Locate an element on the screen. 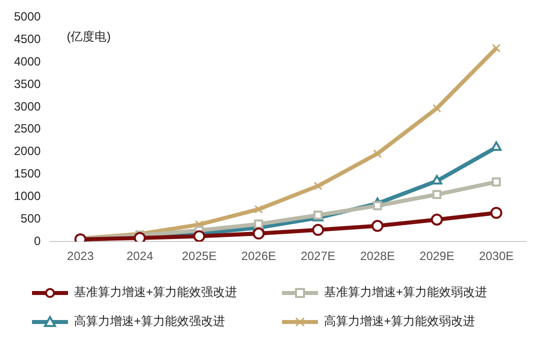 This screenshot has height=349, width=546. legend-label: 高算力增速+算力能效强改进 is located at coordinates (150, 321).